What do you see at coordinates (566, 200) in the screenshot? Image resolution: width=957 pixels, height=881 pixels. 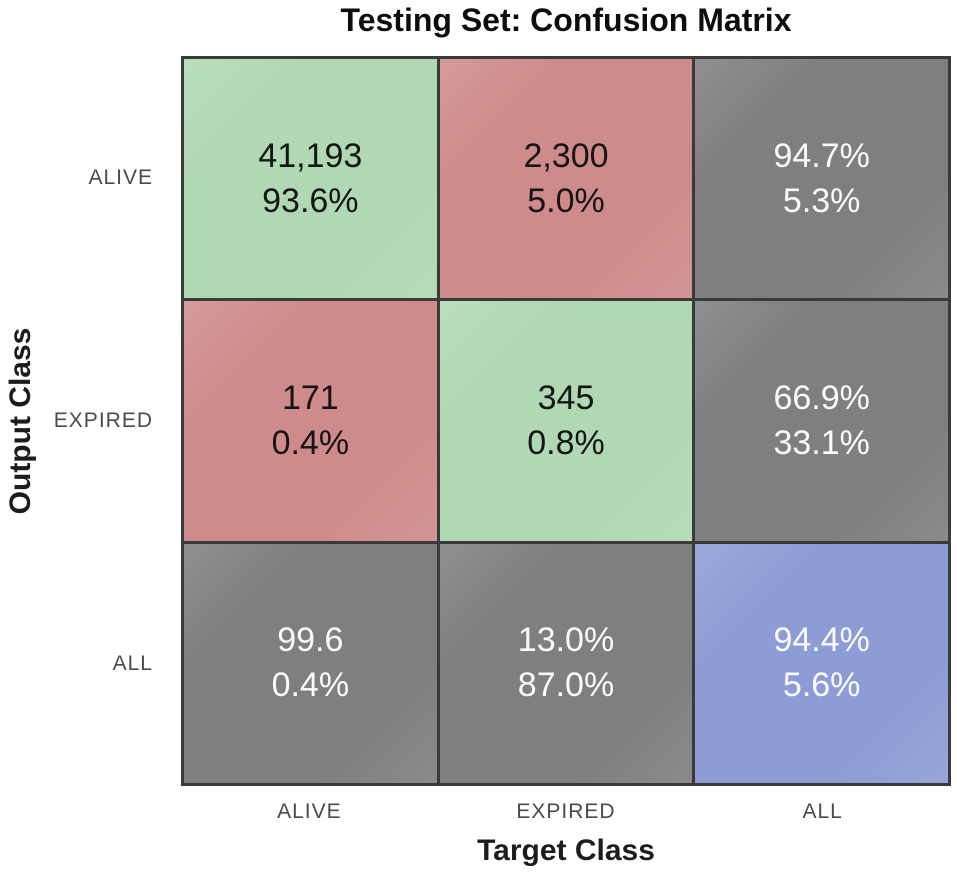 I see `cell-percent: 5.0%` at bounding box center [566, 200].